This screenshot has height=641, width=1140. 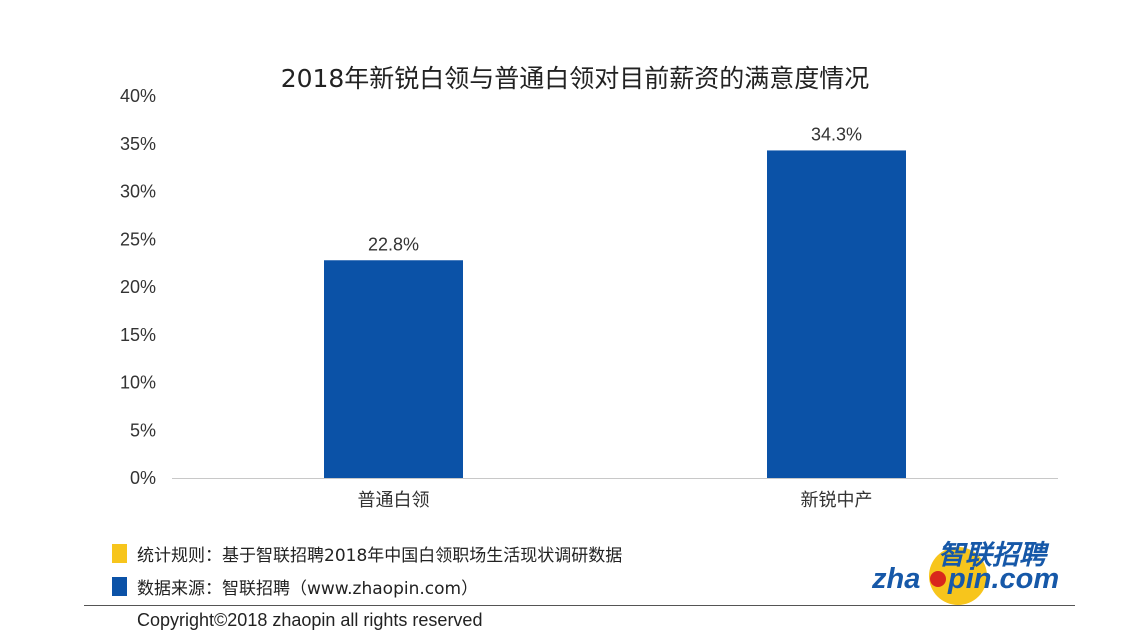 What do you see at coordinates (938, 579) in the screenshot?
I see `logo-red-dot` at bounding box center [938, 579].